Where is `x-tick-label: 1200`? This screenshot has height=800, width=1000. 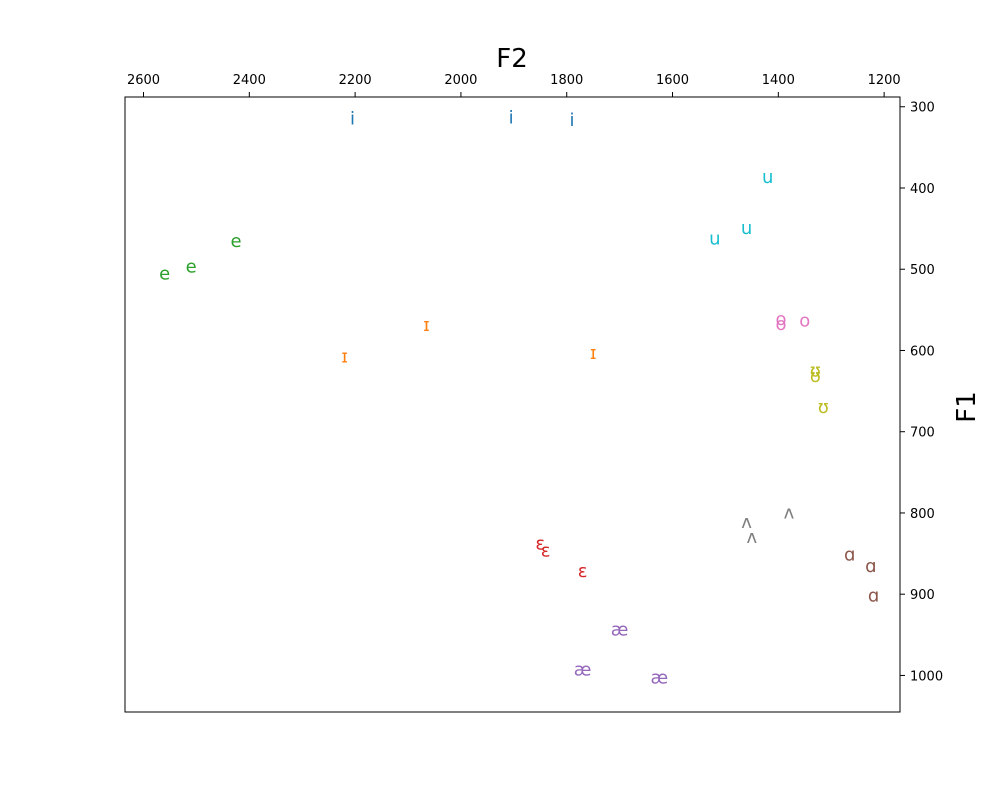 x-tick-label: 1200 is located at coordinates (884, 80).